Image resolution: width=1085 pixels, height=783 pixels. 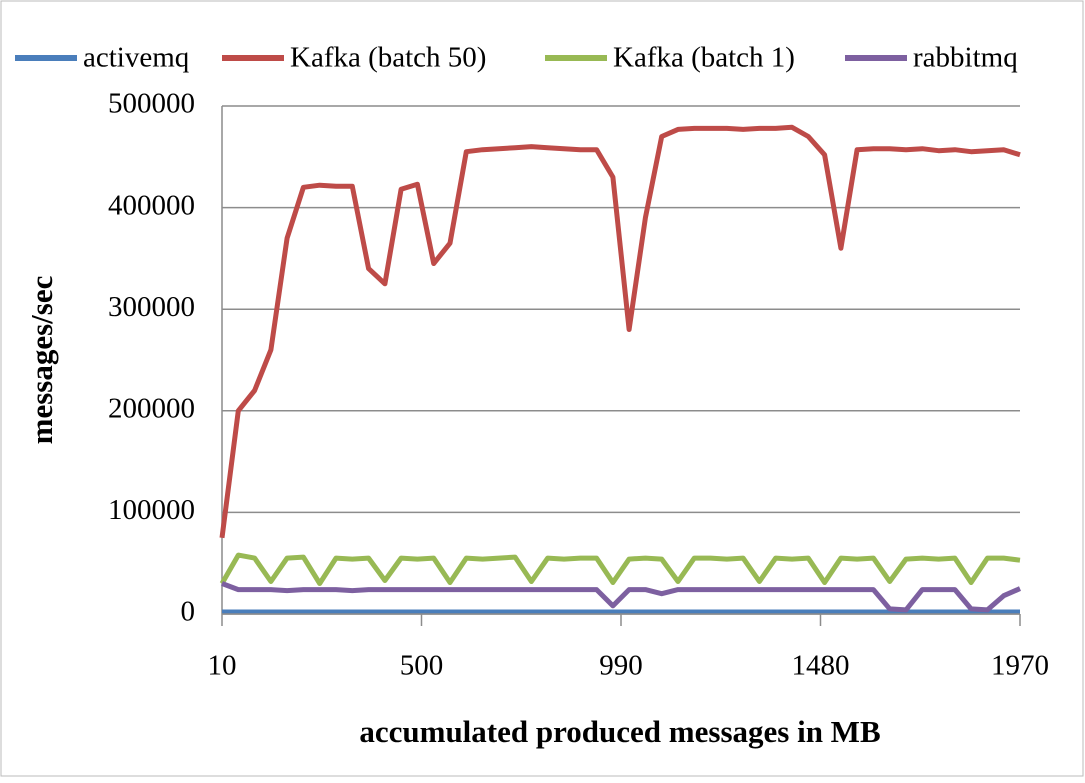 What do you see at coordinates (1020, 666) in the screenshot?
I see `x-tick-label: 1970` at bounding box center [1020, 666].